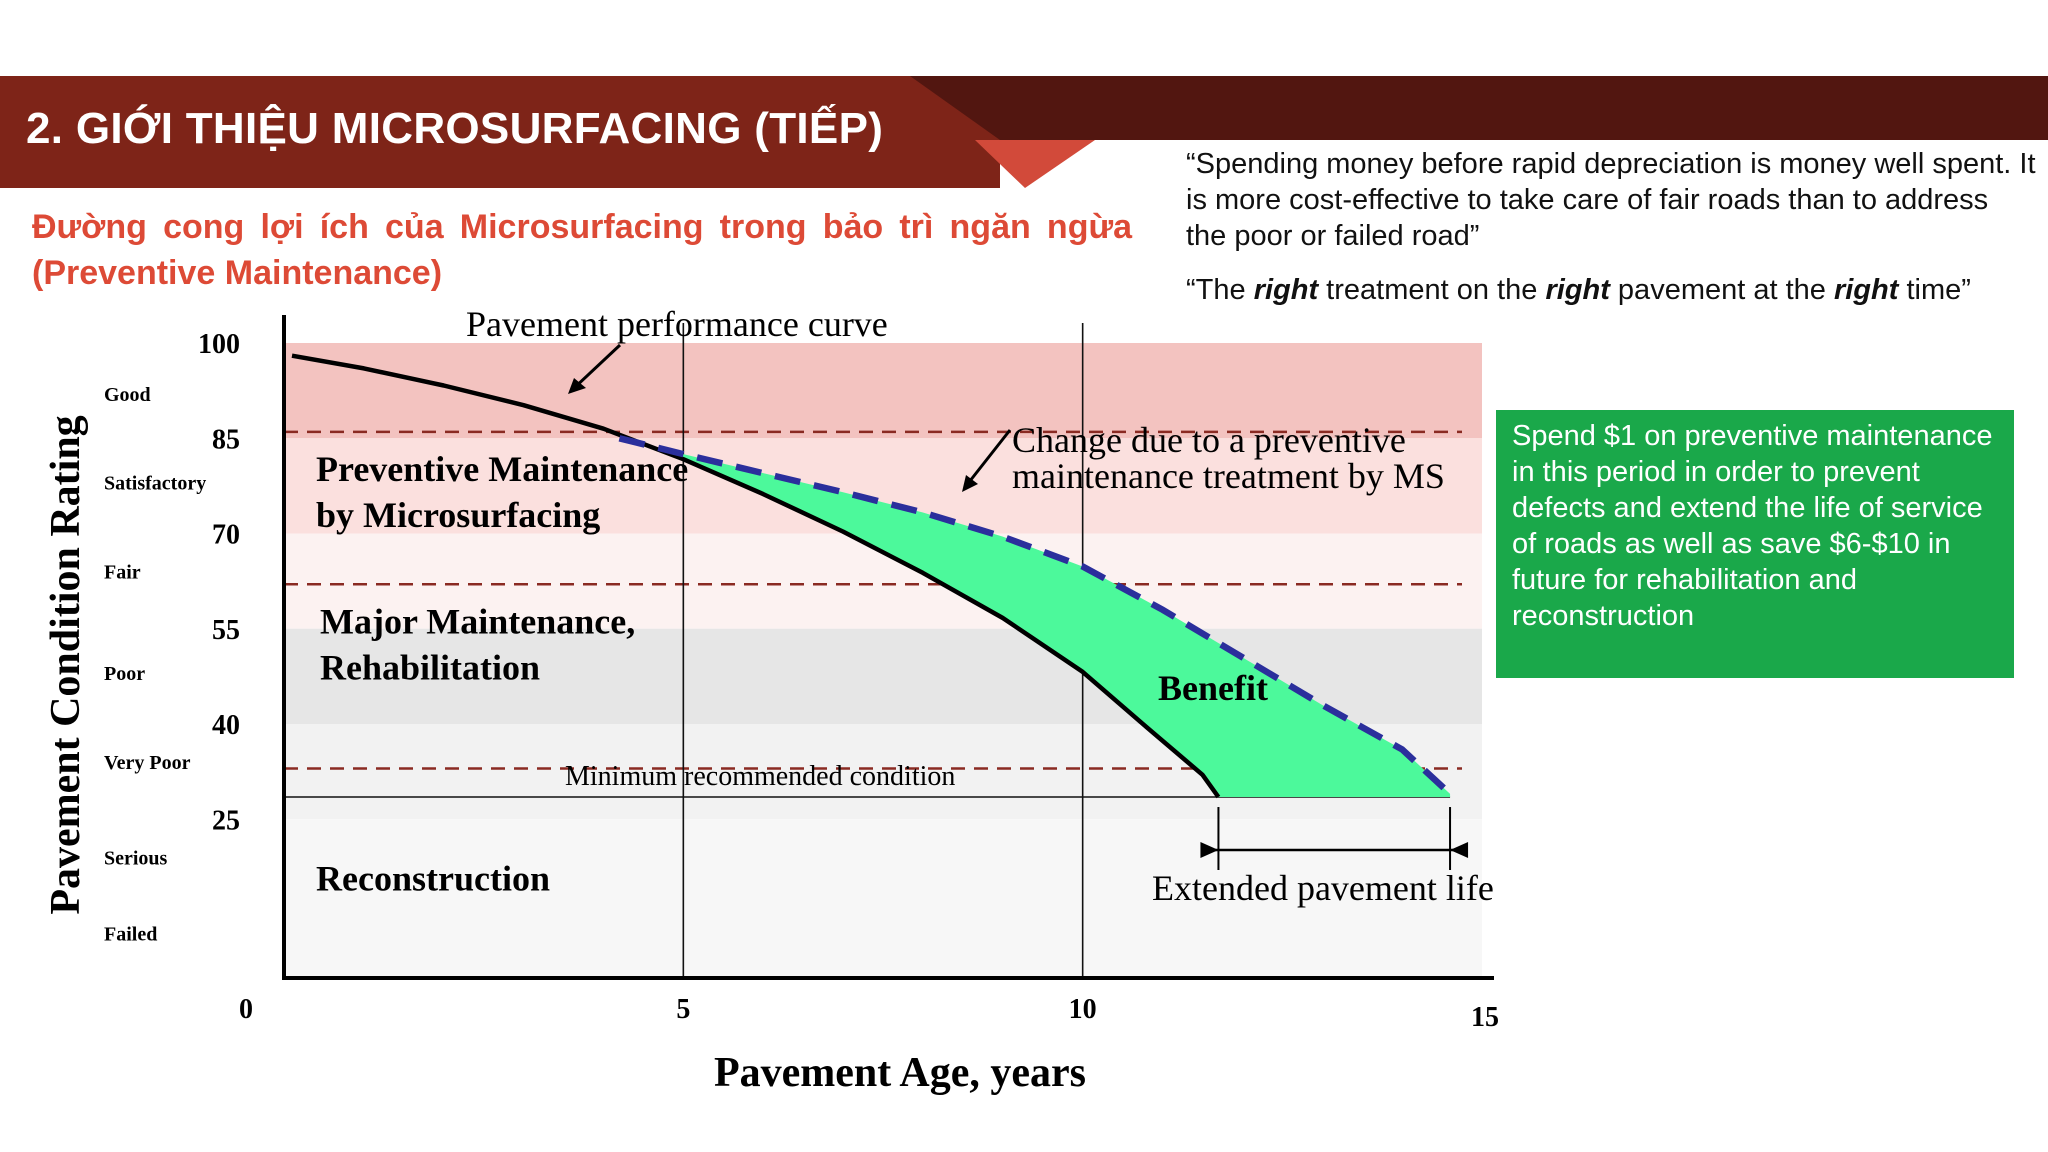 The width and height of the screenshot is (2048, 1152). What do you see at coordinates (477, 621) in the screenshot?
I see `zone-label-line: Major Maintenance,` at bounding box center [477, 621].